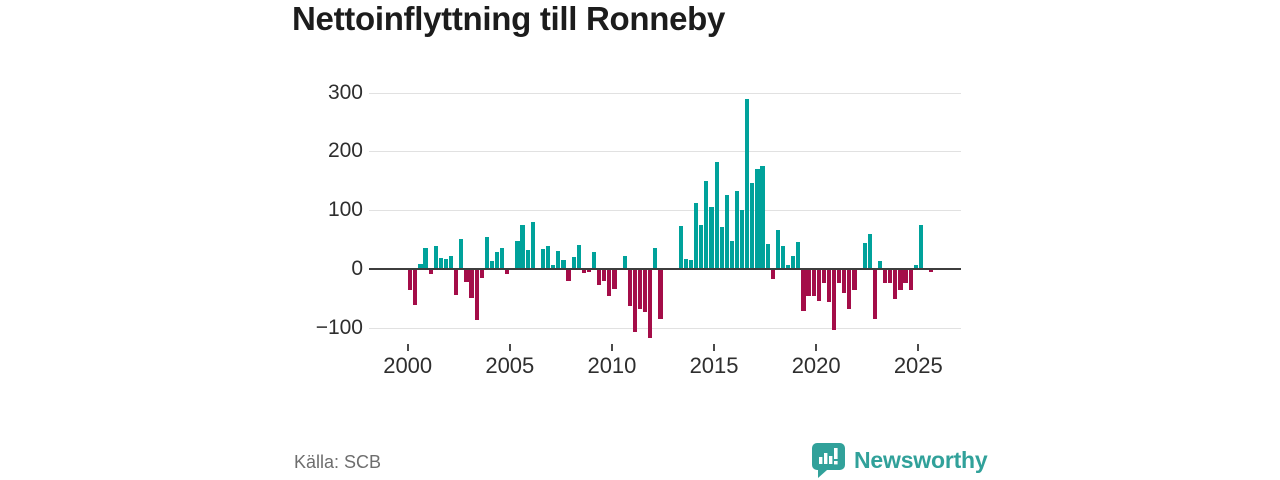  What do you see at coordinates (345, 151) in the screenshot?
I see `y-tick-label: 200` at bounding box center [345, 151].